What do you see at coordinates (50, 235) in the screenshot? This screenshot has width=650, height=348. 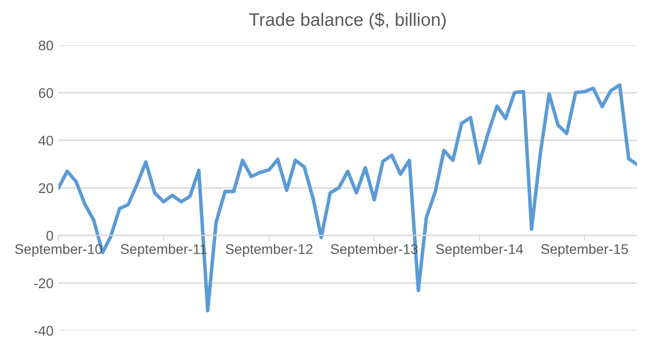 I see `y-tick-label: 0` at bounding box center [50, 235].